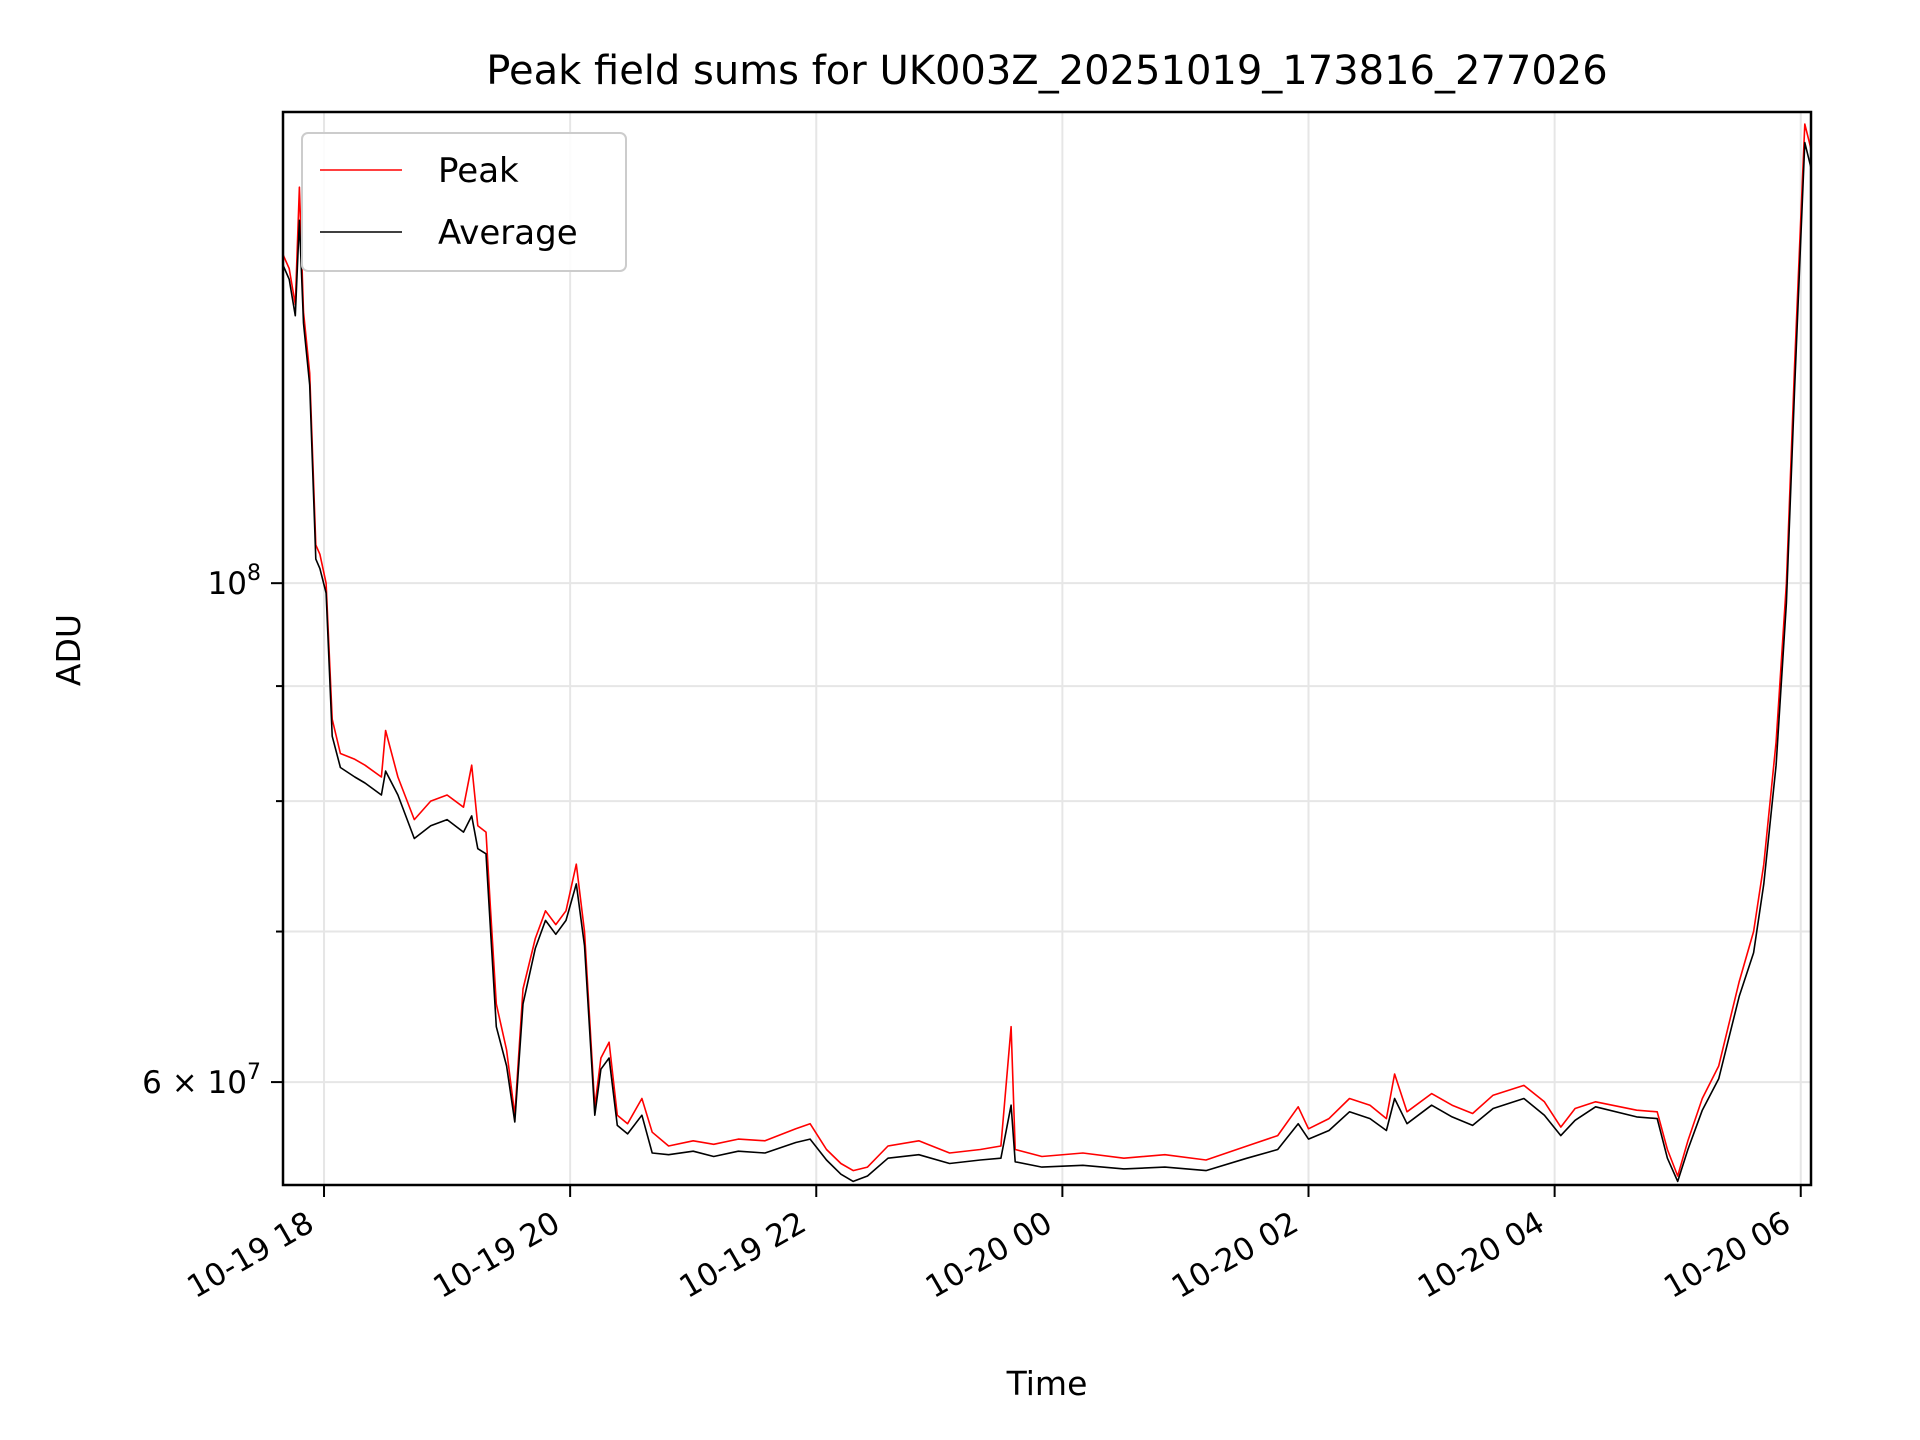 The width and height of the screenshot is (1920, 1440). Describe the element at coordinates (227, 584) in the screenshot. I see `y-tick-label-base: 10` at that location.